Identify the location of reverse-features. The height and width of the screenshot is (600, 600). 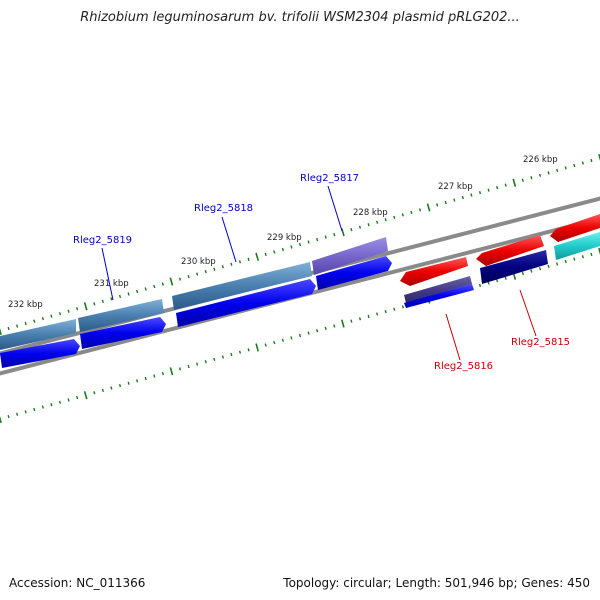
(500, 261).